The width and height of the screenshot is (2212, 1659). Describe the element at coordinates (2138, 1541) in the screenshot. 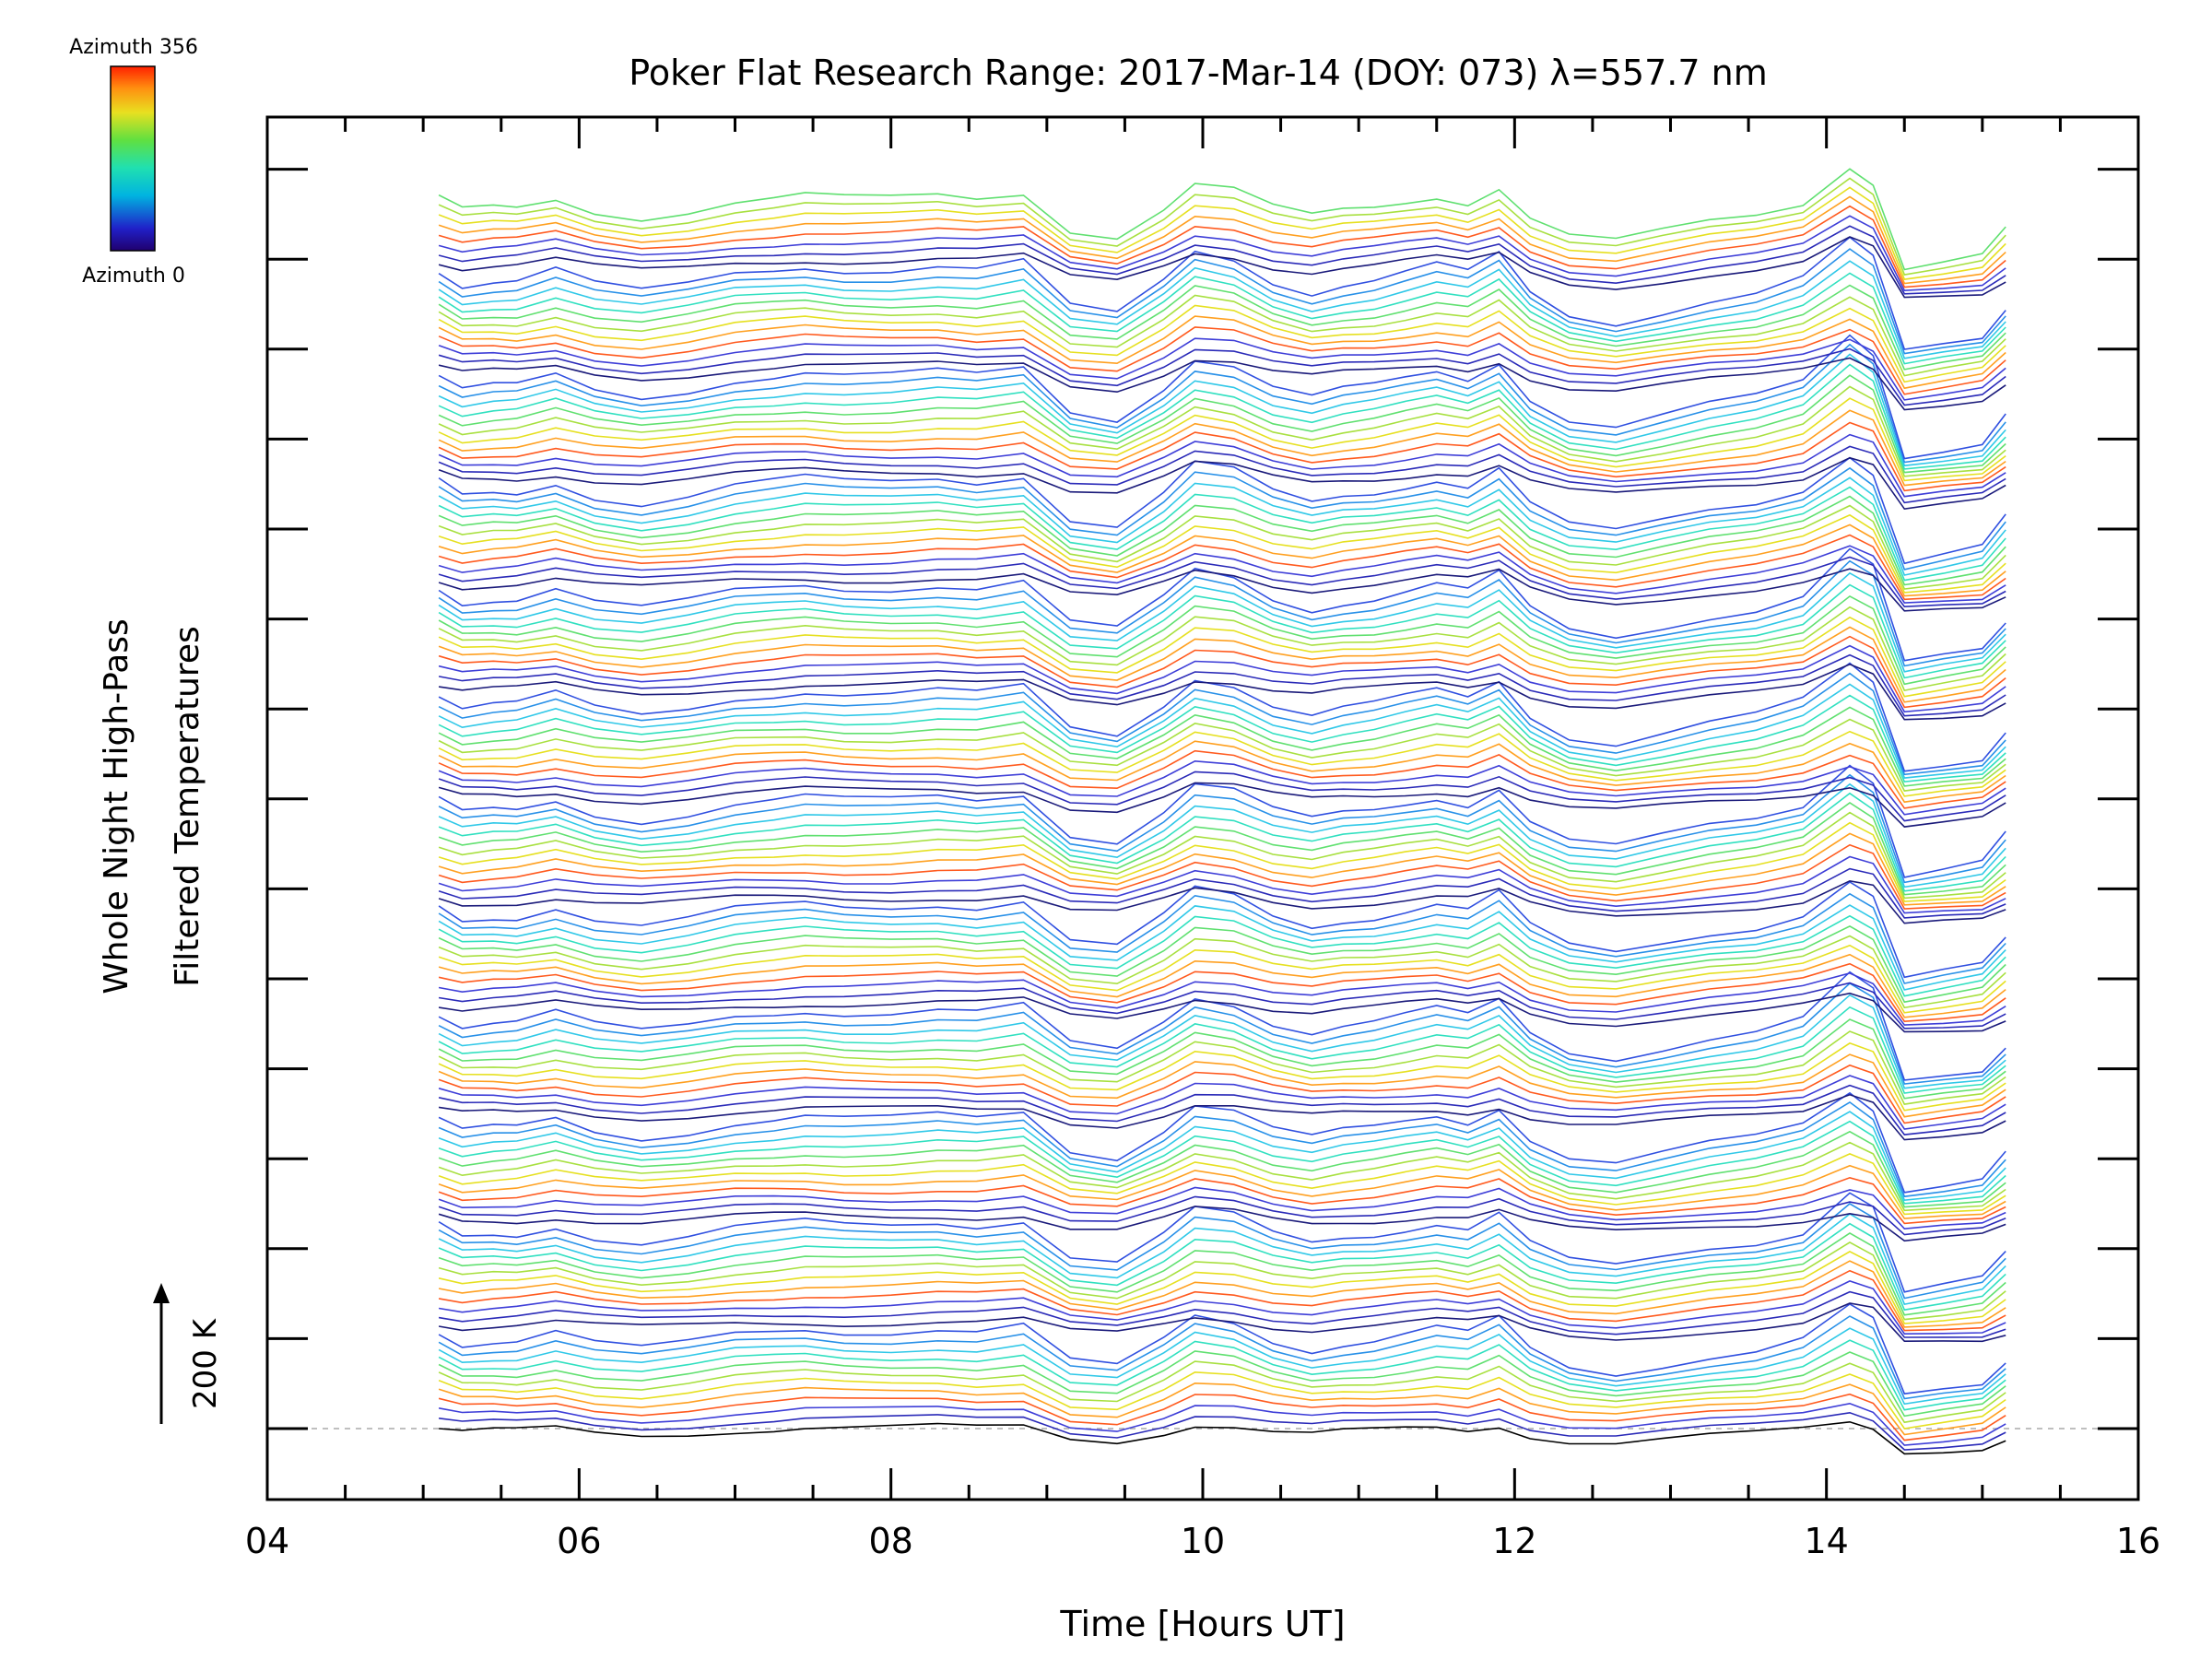

I see `x-tick-label: 16` at that location.